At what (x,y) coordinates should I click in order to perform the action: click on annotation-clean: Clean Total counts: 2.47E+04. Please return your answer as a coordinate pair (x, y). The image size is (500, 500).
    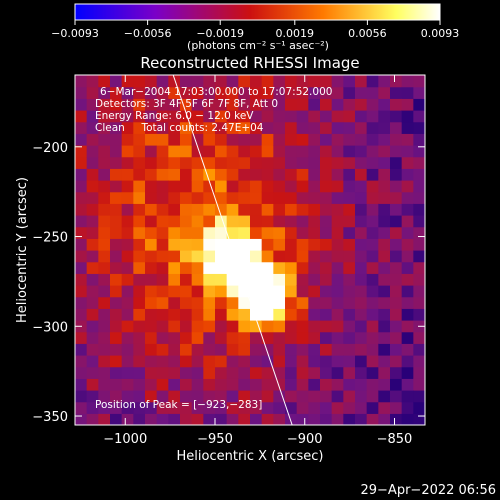
    Looking at the image, I should click on (179, 128).